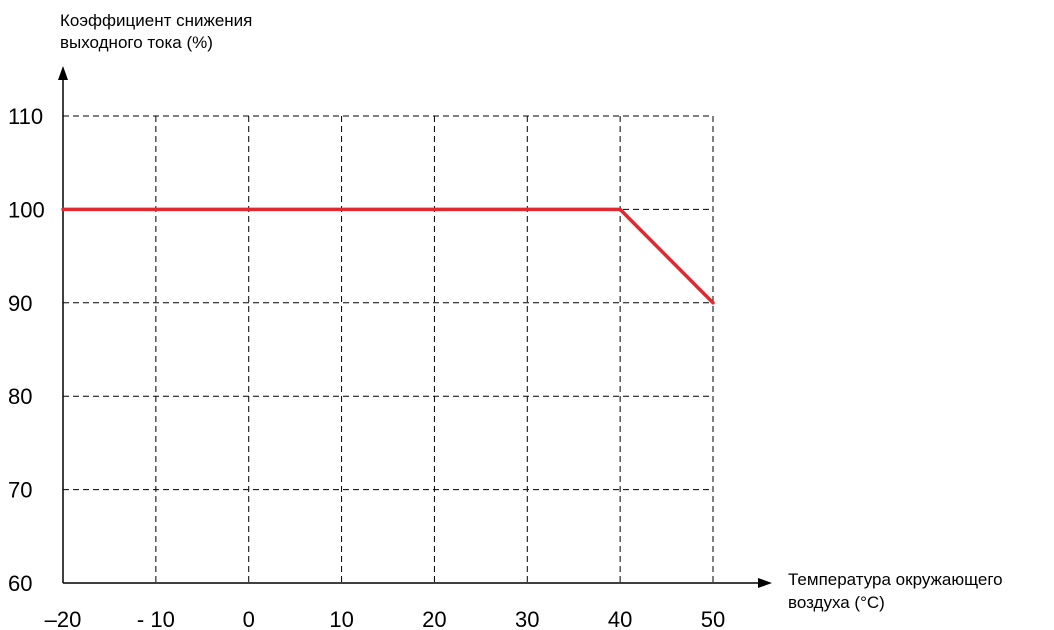 The width and height of the screenshot is (1054, 630). Describe the element at coordinates (20, 303) in the screenshot. I see `y-tick-label: 90` at that location.